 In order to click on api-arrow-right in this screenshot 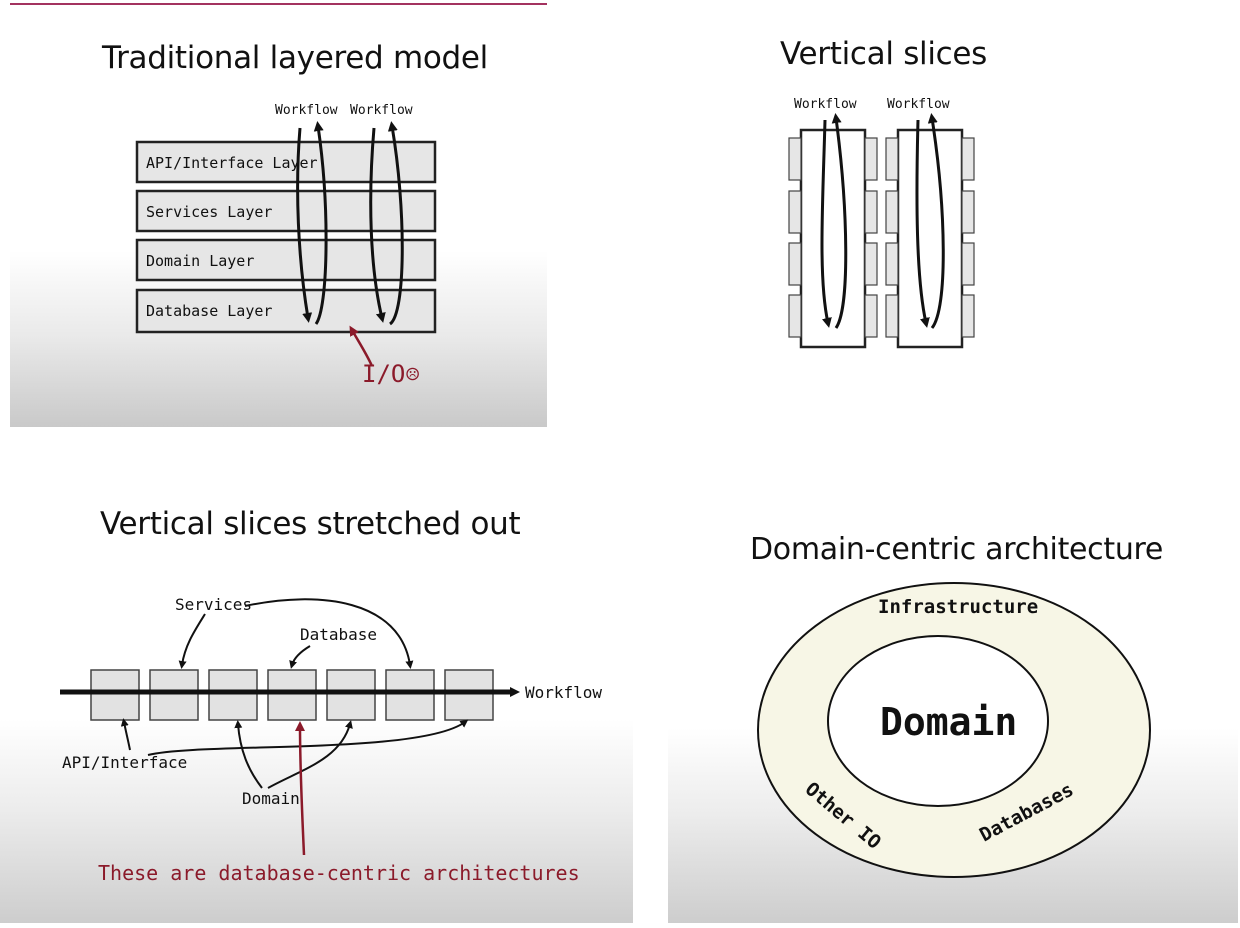, I will do `click(308, 737)`.